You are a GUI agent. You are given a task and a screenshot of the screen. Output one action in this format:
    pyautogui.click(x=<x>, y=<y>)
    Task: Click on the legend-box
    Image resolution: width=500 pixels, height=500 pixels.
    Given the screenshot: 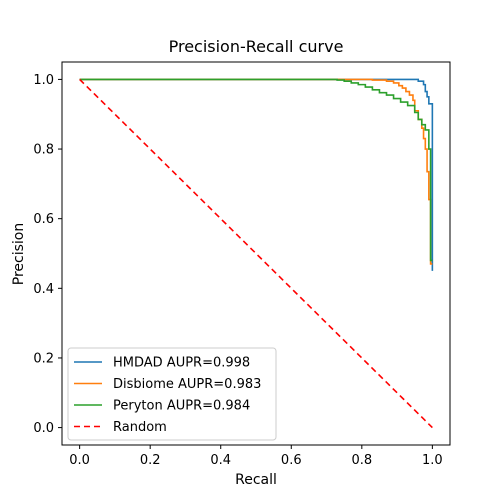 What is the action you would take?
    pyautogui.click(x=172, y=394)
    